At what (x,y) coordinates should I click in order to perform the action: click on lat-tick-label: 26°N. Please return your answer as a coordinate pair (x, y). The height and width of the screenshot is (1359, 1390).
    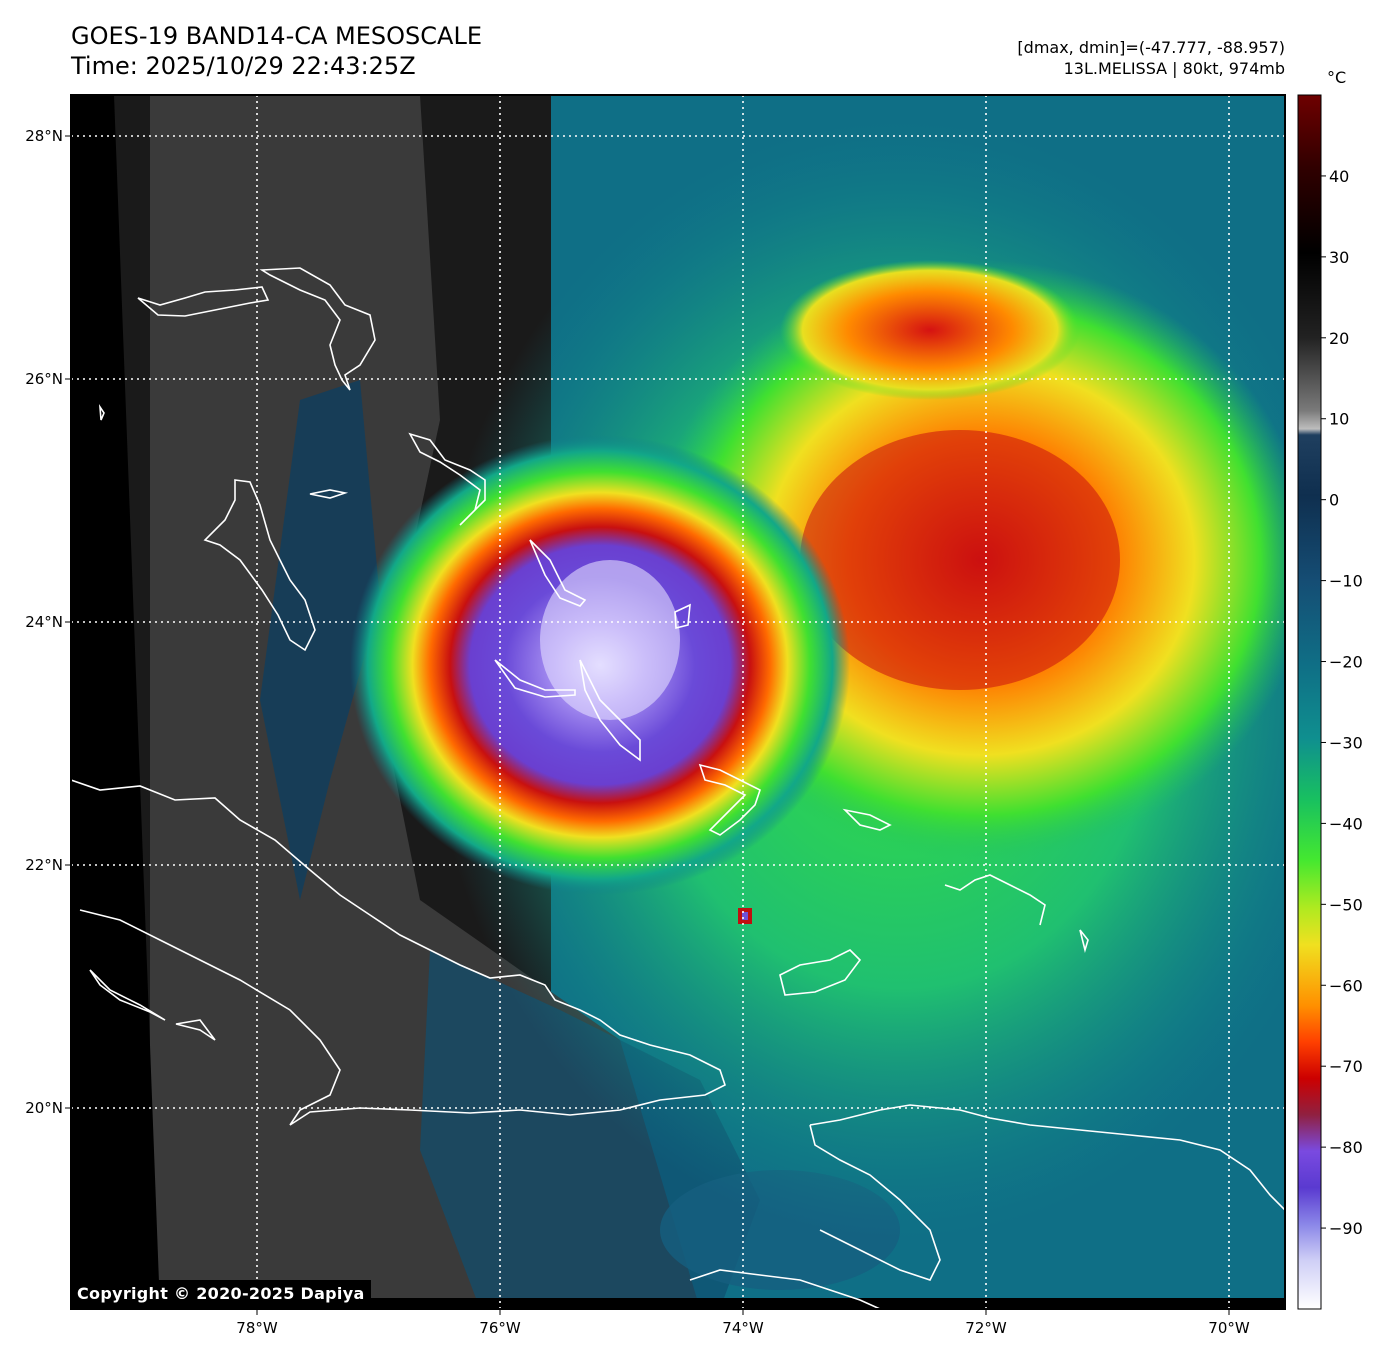
    Looking at the image, I should click on (44, 379).